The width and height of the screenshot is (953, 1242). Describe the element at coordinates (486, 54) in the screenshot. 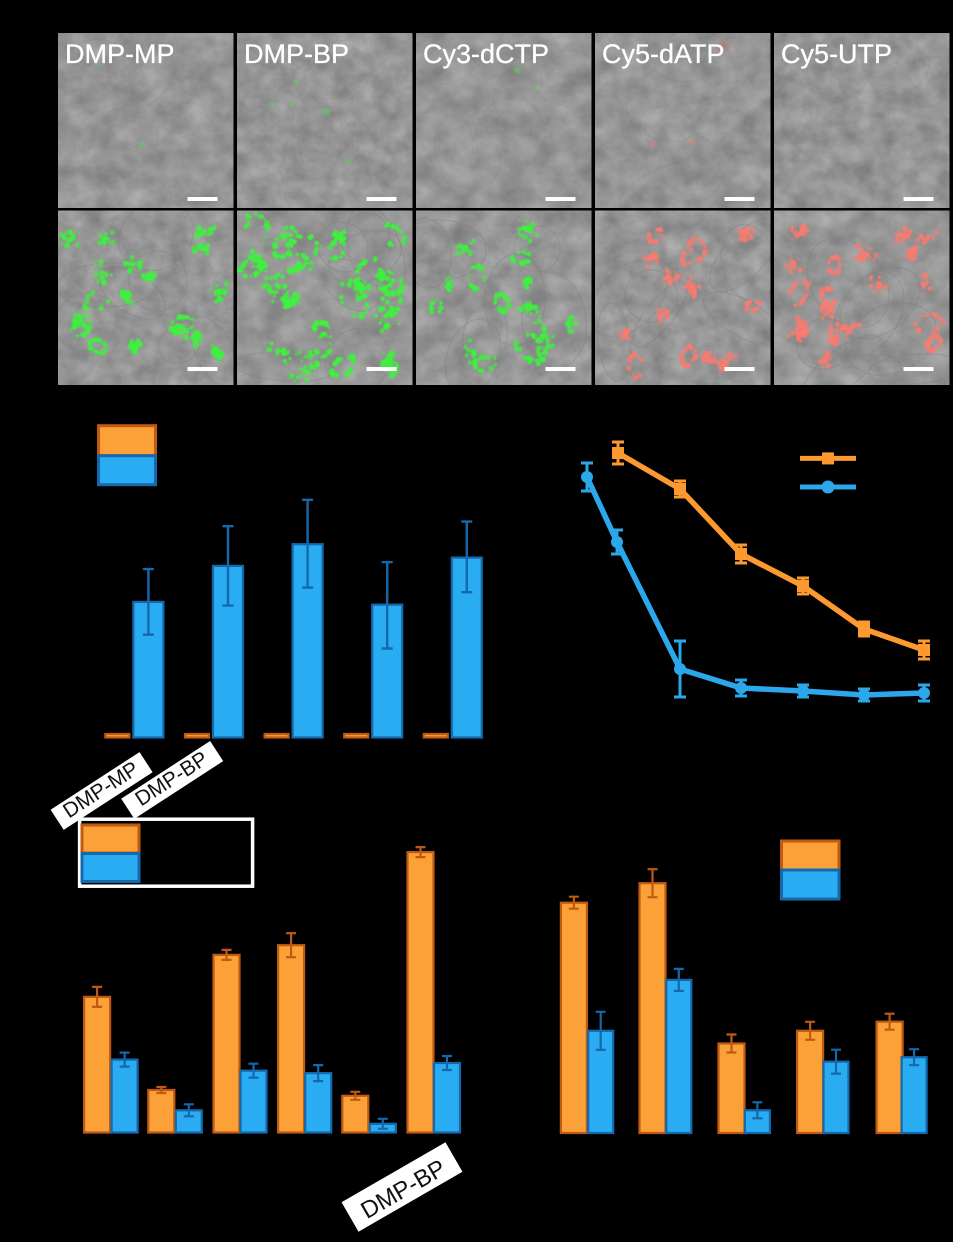

I see `svg-text: Cy3-dCTP` at that location.